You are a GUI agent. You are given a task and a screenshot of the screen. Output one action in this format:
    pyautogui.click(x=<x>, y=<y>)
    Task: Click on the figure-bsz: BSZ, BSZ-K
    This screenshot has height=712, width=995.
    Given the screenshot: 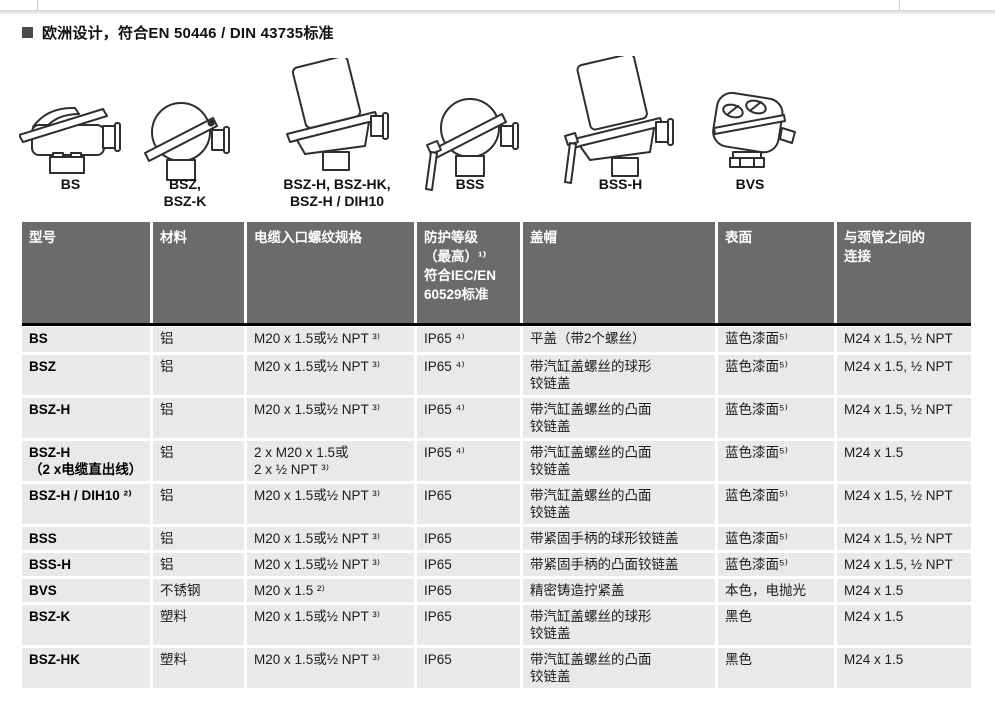 What is the action you would take?
    pyautogui.click(x=185, y=129)
    